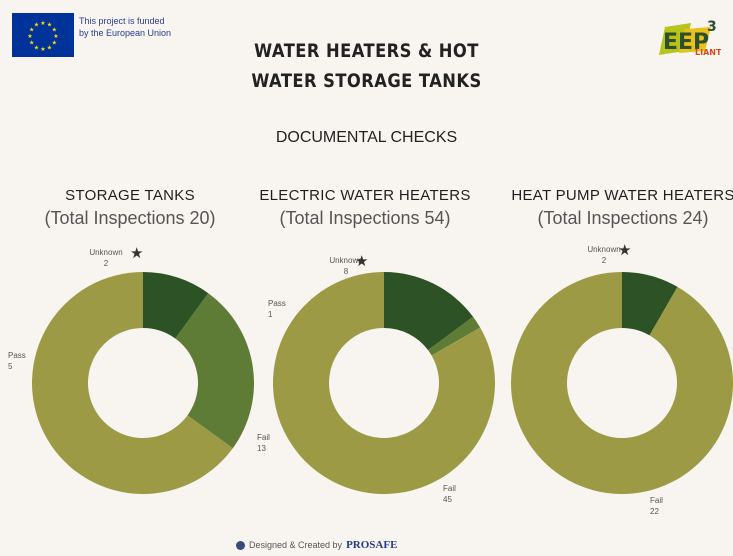 Image resolution: width=733 pixels, height=556 pixels. I want to click on slice-value: 1, so click(270, 314).